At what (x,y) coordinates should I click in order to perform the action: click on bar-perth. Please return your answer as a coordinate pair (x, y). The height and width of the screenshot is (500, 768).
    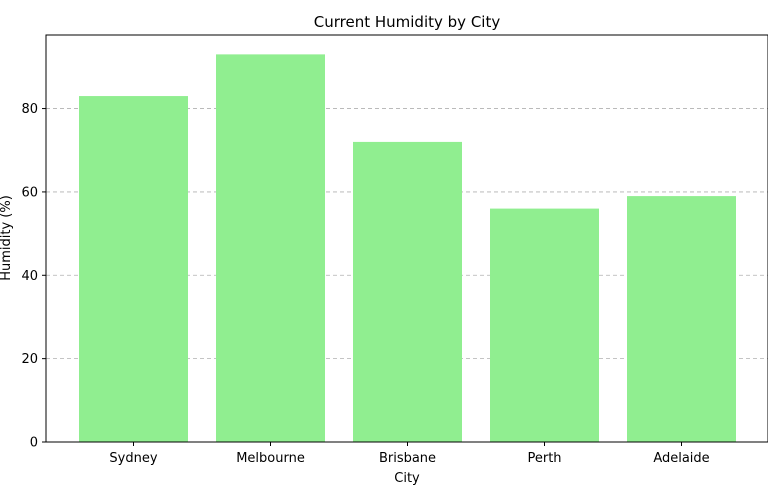
    Looking at the image, I should click on (544, 325).